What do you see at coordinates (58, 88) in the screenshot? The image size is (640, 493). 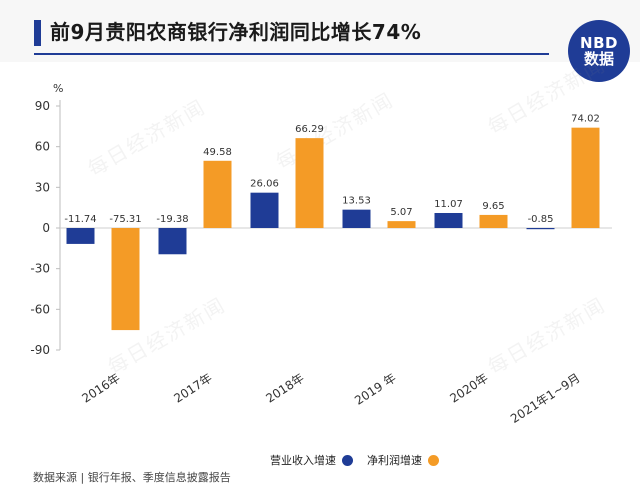 I see `y-axis-unit: %` at bounding box center [58, 88].